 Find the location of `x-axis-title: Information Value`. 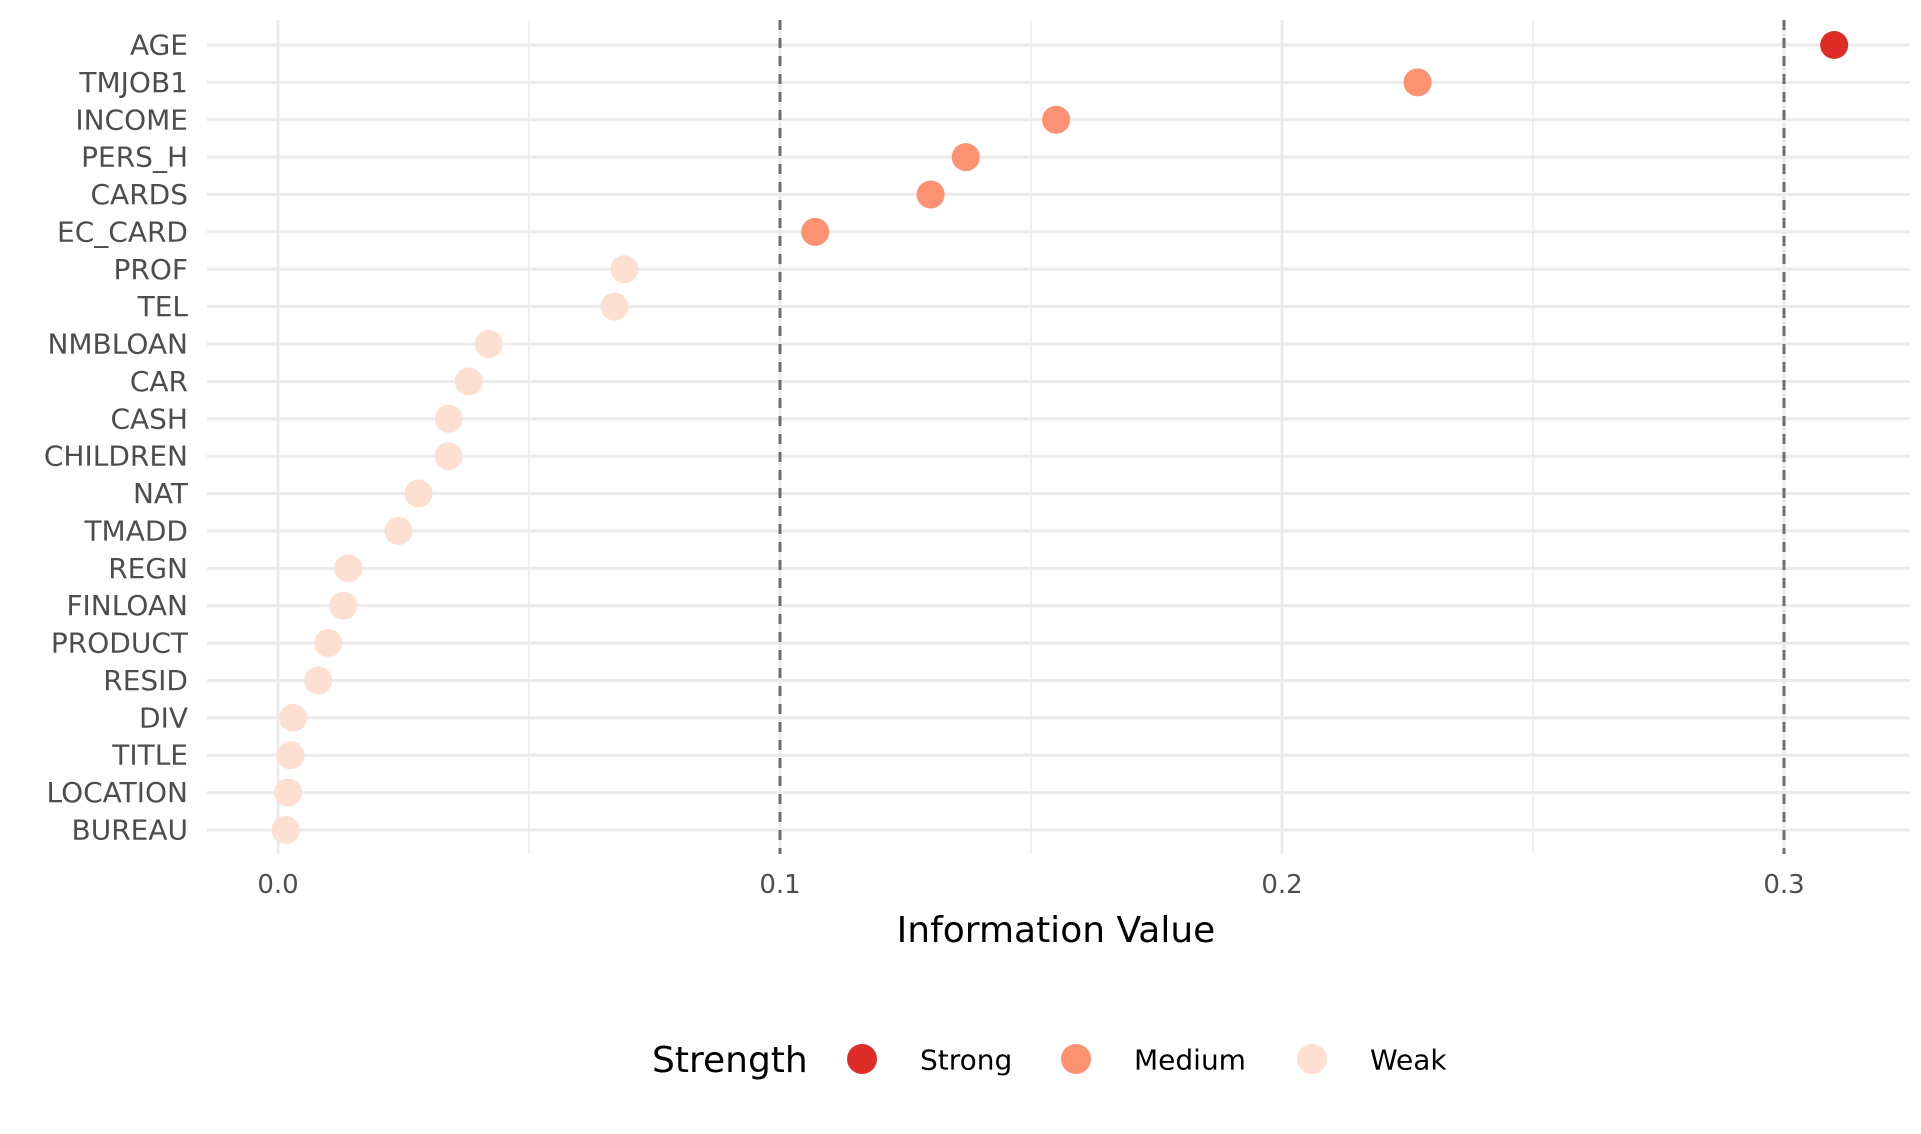

x-axis-title: Information Value is located at coordinates (1056, 930).